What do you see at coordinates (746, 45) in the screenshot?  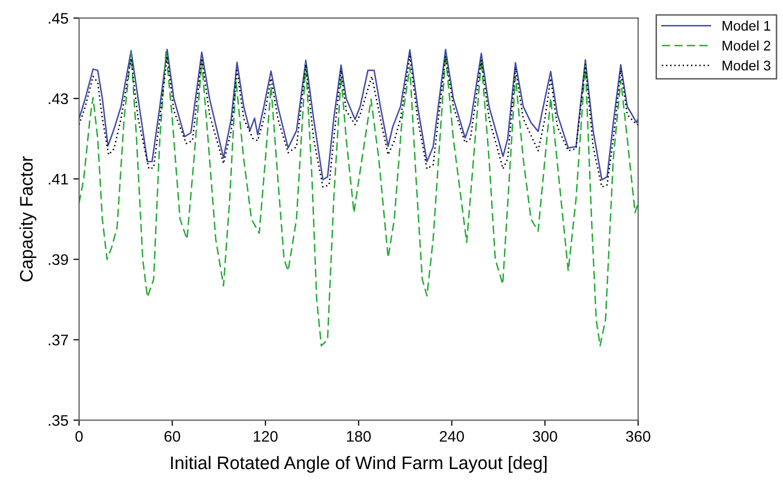 I see `legend-label: Model 2` at bounding box center [746, 45].